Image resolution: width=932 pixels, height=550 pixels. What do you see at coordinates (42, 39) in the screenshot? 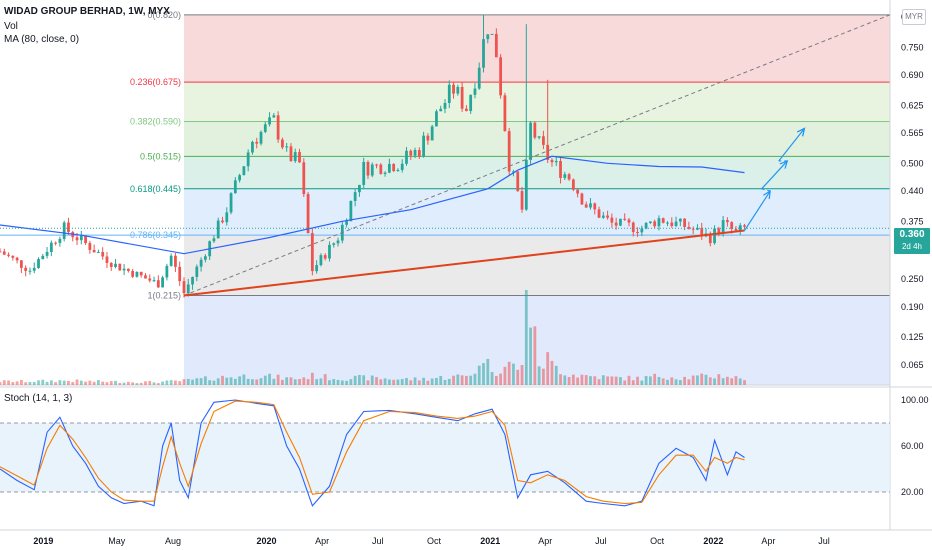
I see `ma-legend: MA (80, close, 0)` at bounding box center [42, 39].